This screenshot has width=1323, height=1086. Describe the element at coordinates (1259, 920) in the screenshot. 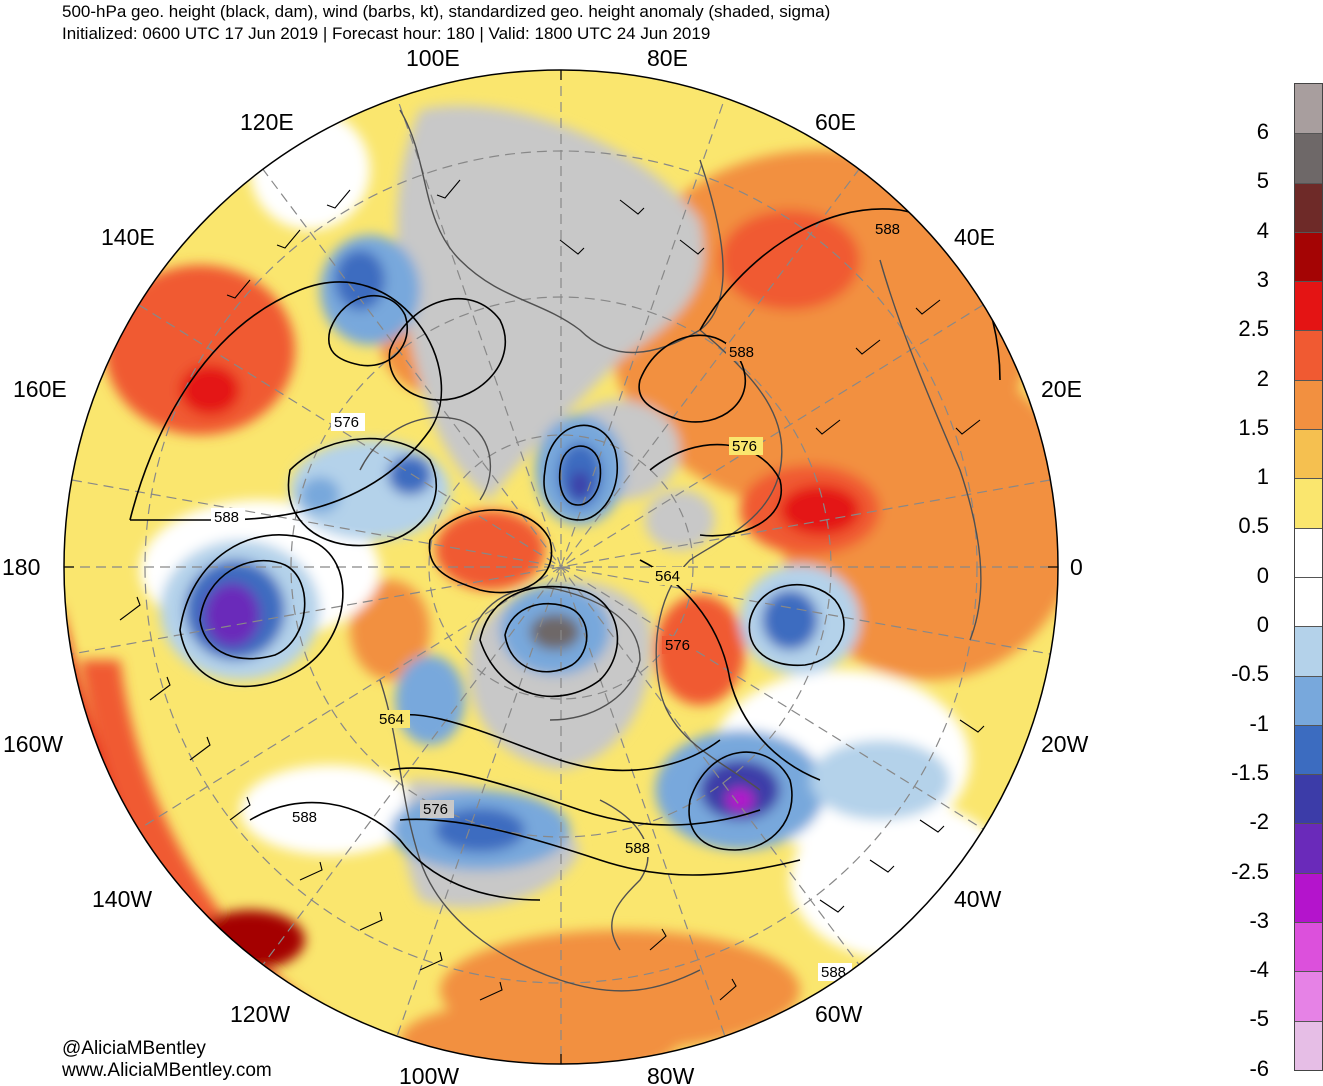

I see `colorbar-tick-label: -3` at that location.